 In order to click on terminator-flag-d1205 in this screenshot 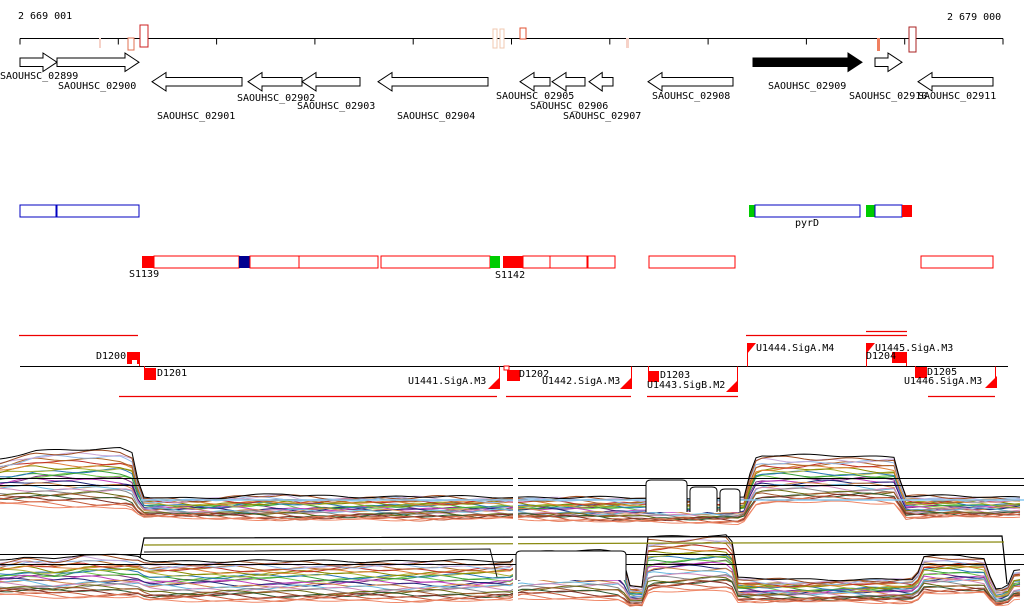, I will do `click(921, 372)`.